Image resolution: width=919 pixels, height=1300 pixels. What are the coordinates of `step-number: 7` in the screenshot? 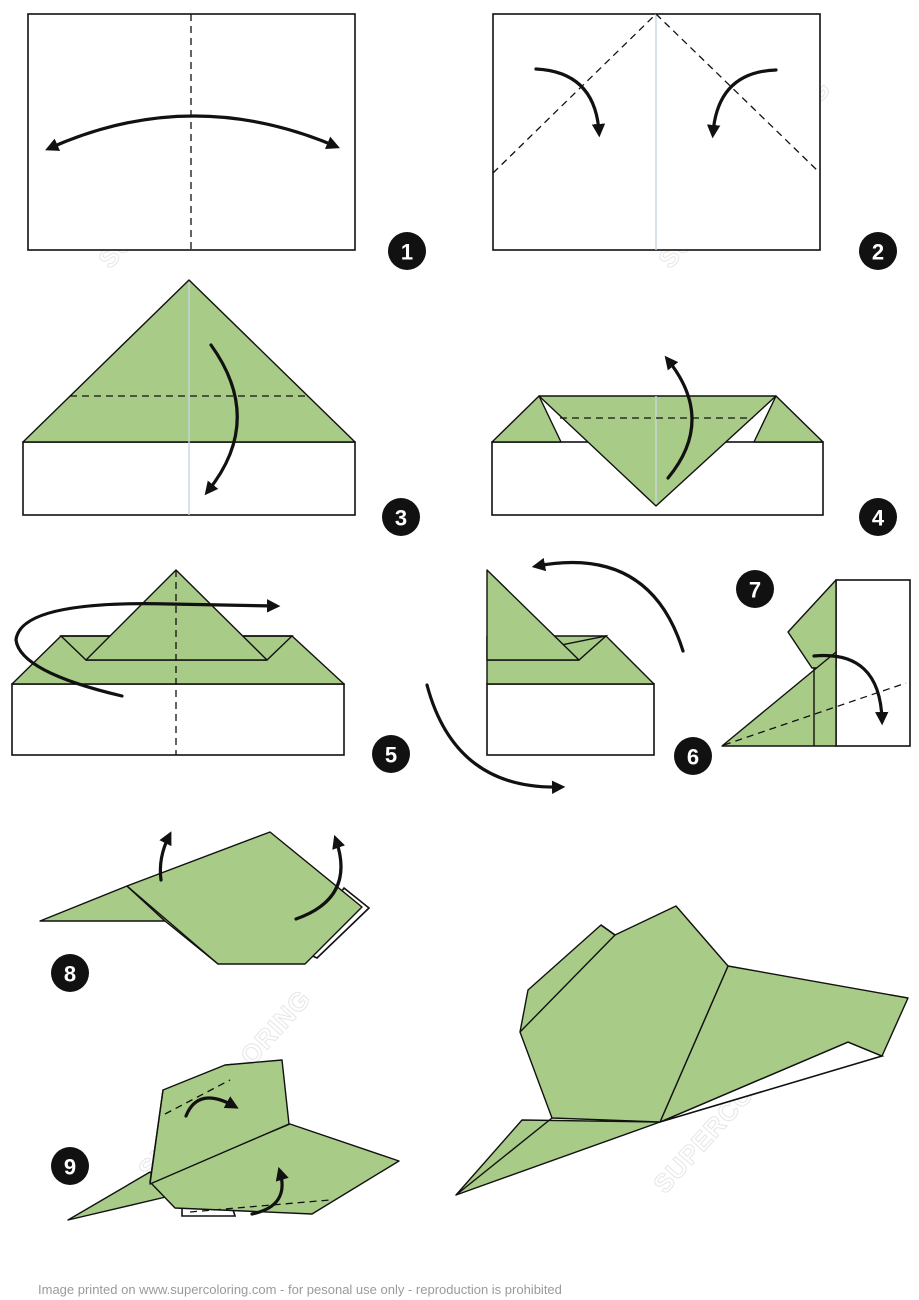 It's located at (755, 590).